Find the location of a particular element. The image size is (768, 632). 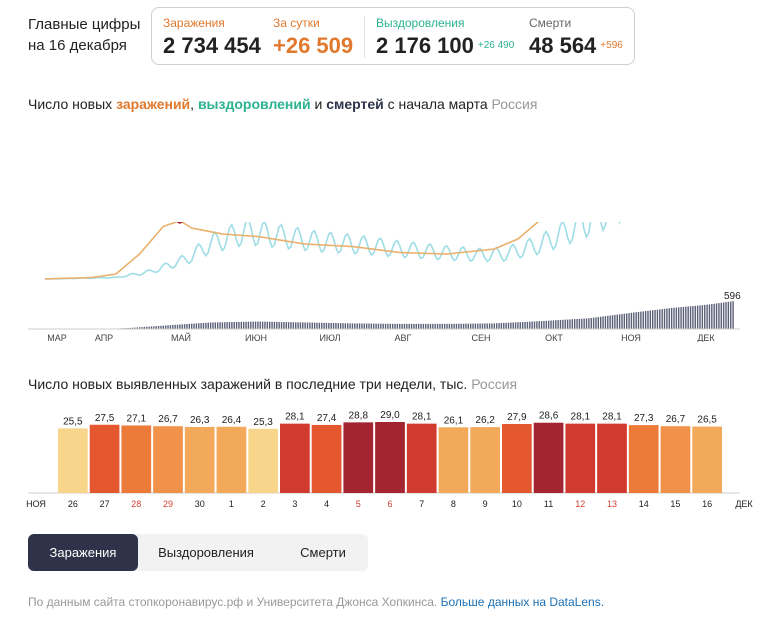

datalens-link: Больше данных на DataLens. is located at coordinates (522, 602).